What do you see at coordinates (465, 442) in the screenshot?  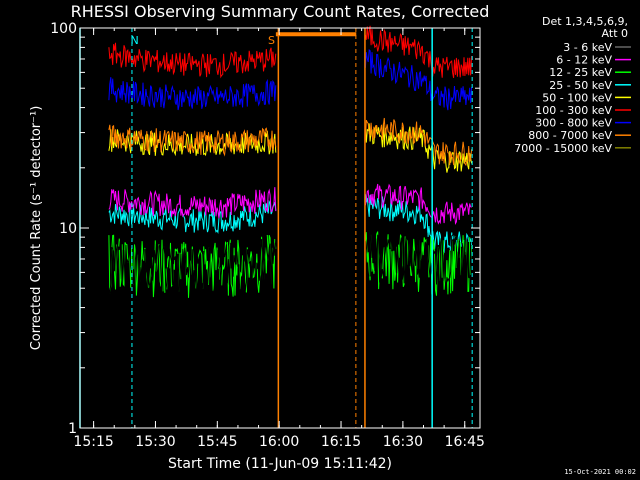 I see `x-tick-label: 16:45` at bounding box center [465, 442].